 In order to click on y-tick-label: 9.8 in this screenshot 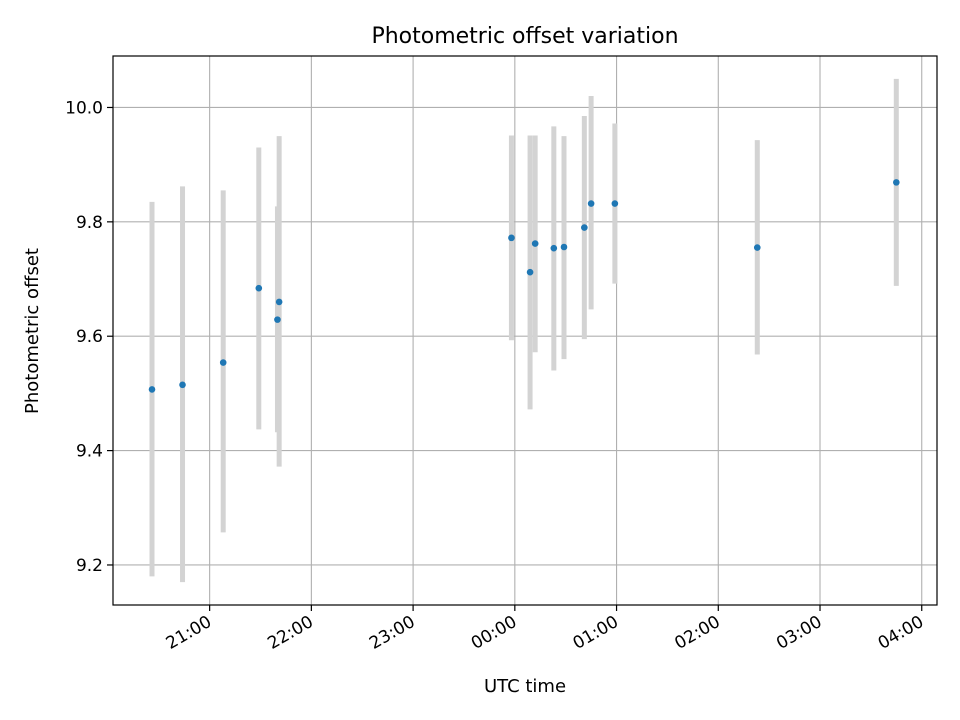, I will do `click(89, 223)`.